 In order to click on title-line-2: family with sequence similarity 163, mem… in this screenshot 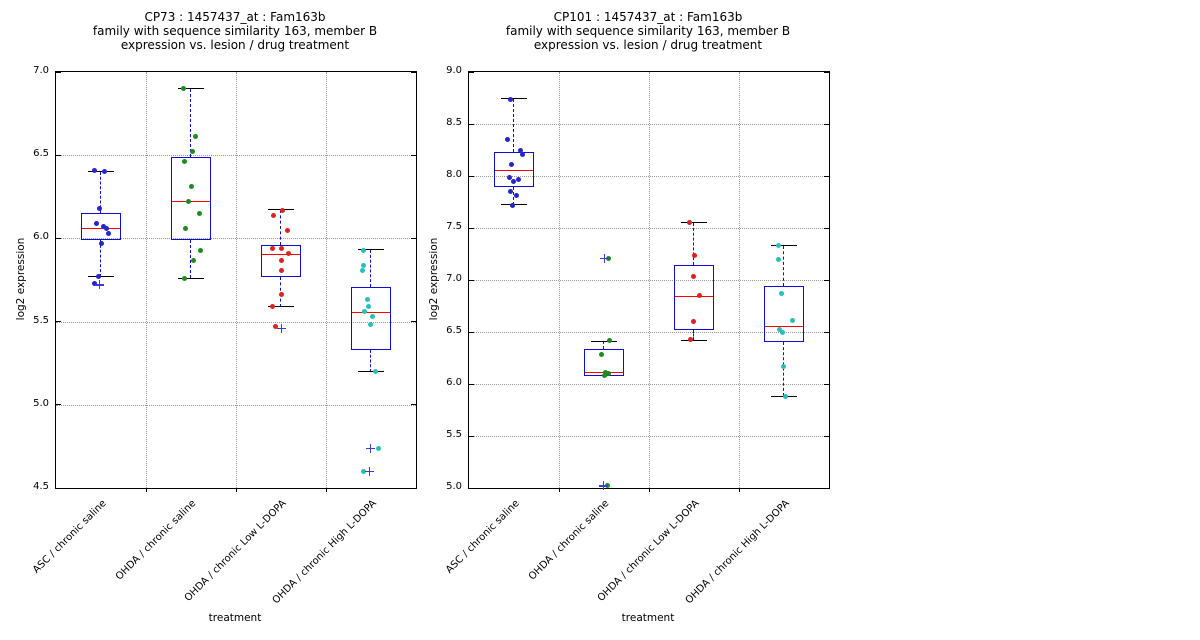, I will do `click(235, 31)`.